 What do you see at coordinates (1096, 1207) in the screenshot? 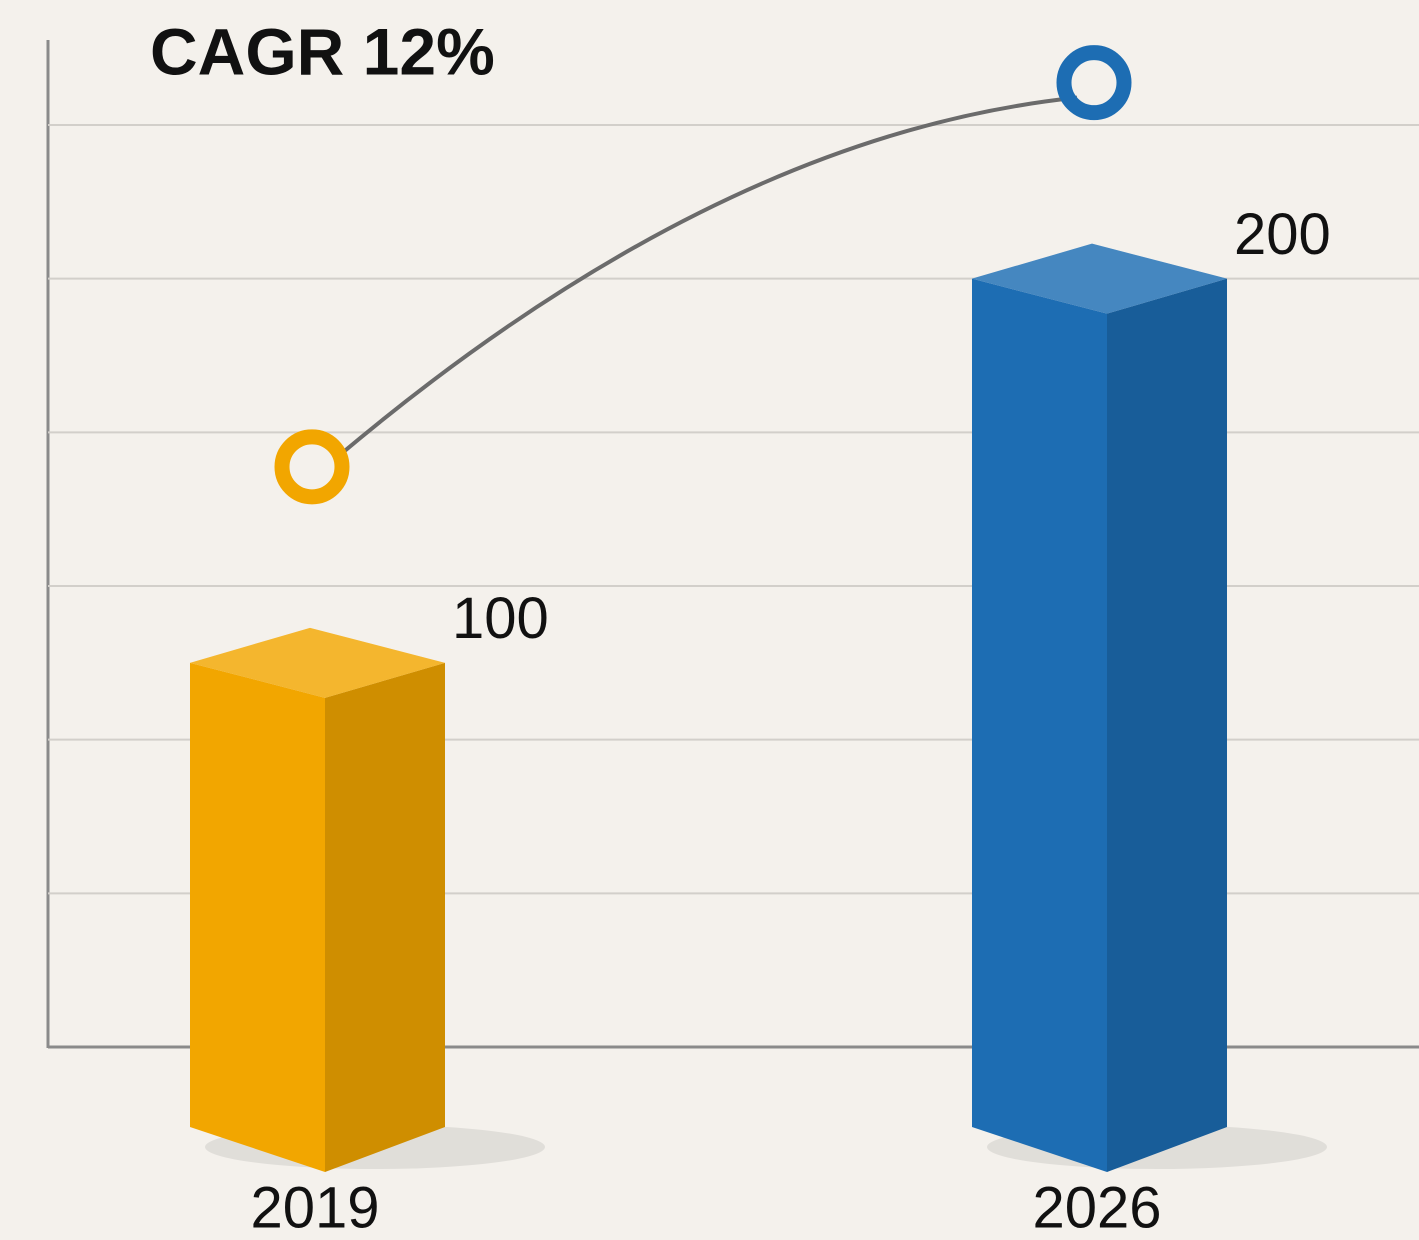
I see `x-tick-label: 2026` at bounding box center [1096, 1207].